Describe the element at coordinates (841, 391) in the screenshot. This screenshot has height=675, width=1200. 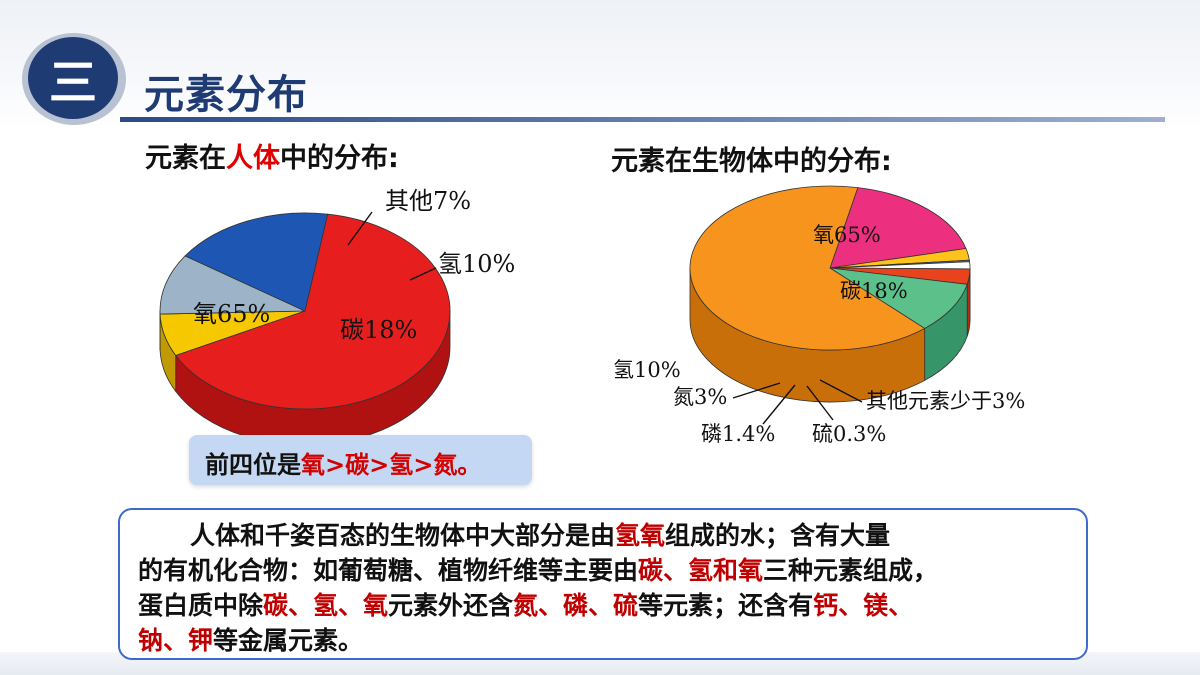
I see `pie-1-leader-other` at that location.